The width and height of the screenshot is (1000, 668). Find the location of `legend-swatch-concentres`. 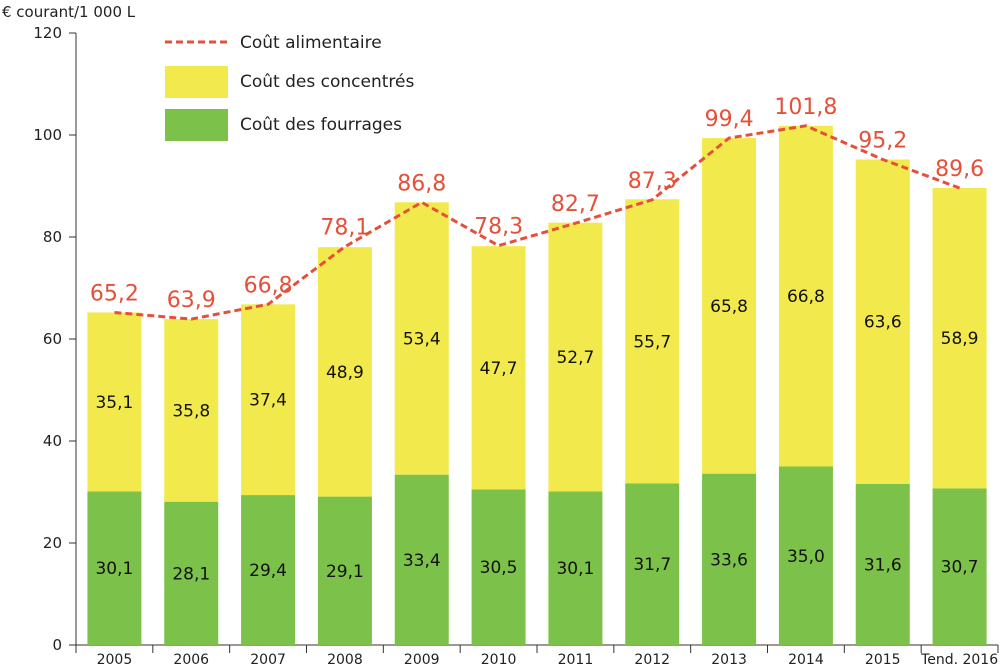

legend-swatch-concentres is located at coordinates (196, 82).